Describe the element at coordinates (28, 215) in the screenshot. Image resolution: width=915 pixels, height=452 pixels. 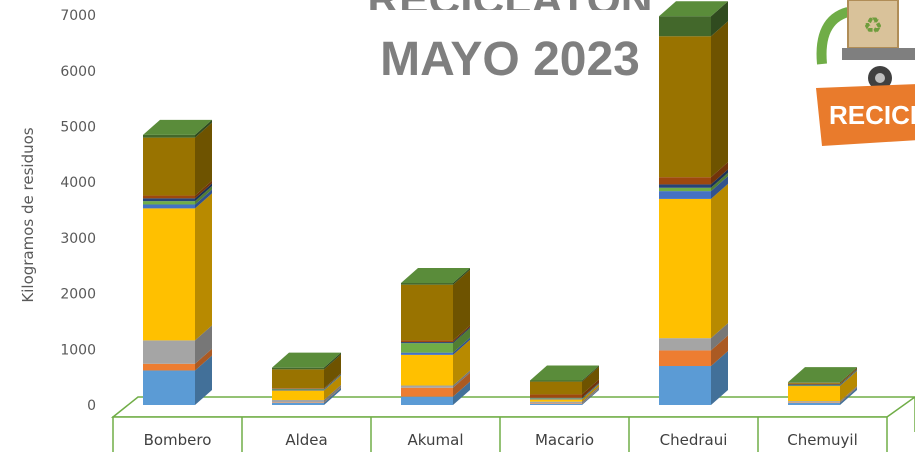
I see `y-axis-label: Kilogramos de residuos` at that location.